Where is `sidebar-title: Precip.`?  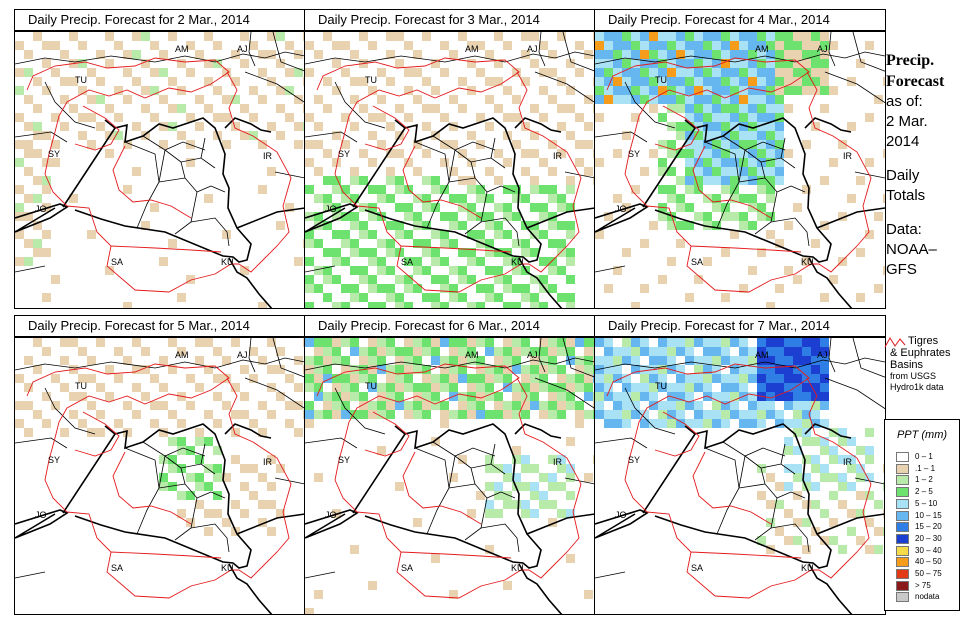 sidebar-title: Precip. is located at coordinates (910, 60).